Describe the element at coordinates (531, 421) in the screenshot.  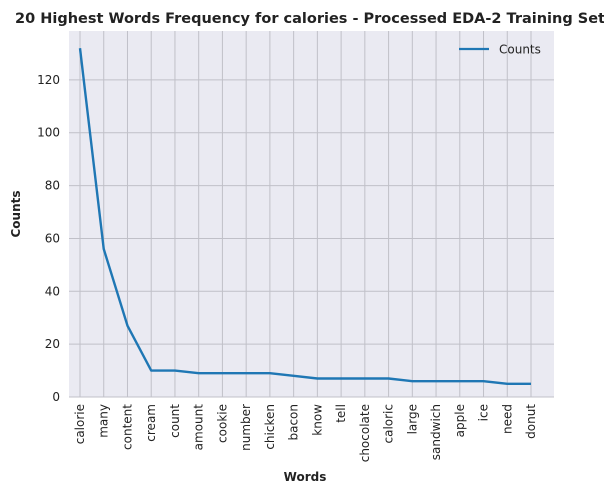
I see `x-tick-label: donut` at that location.